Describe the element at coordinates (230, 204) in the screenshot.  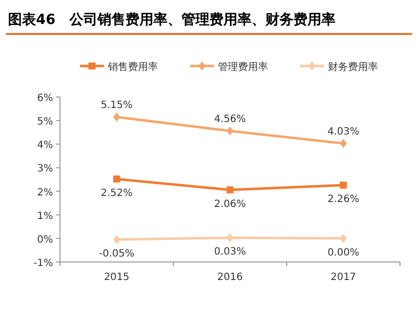
I see `data-label: 2.06%` at that location.